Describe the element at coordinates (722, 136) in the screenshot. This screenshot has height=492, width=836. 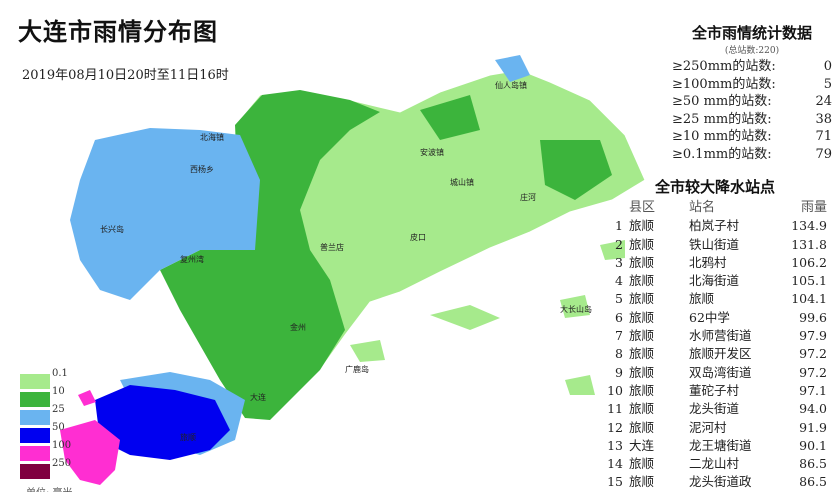
I see `stats-label: ≥10 mm的站数:` at that location.